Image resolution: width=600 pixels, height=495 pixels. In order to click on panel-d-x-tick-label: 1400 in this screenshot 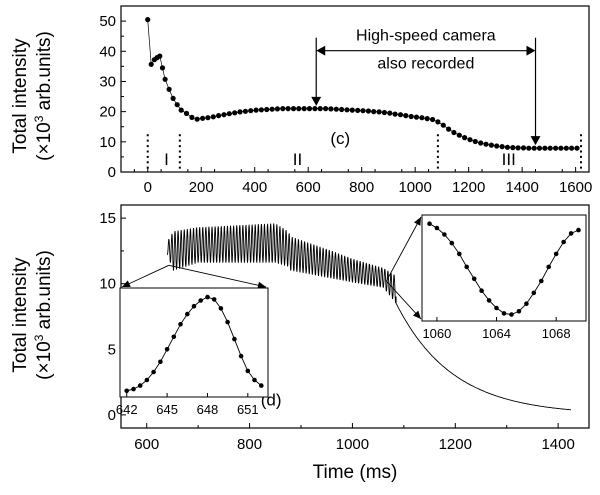, I will do `click(557, 444)`.